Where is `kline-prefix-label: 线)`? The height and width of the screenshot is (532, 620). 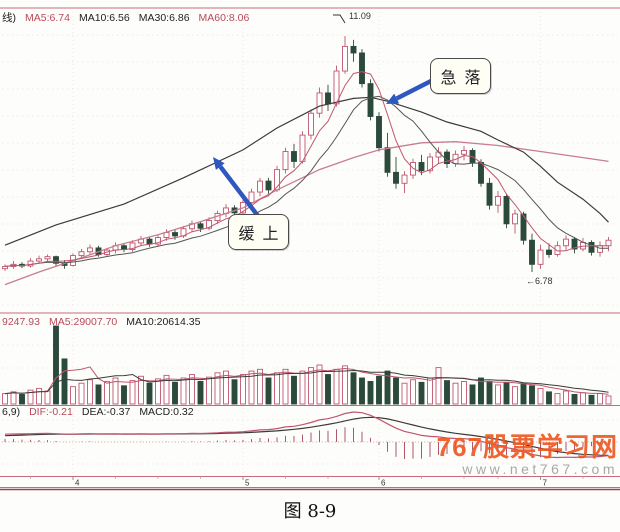
kline-prefix-label: 线) is located at coordinates (9, 18).